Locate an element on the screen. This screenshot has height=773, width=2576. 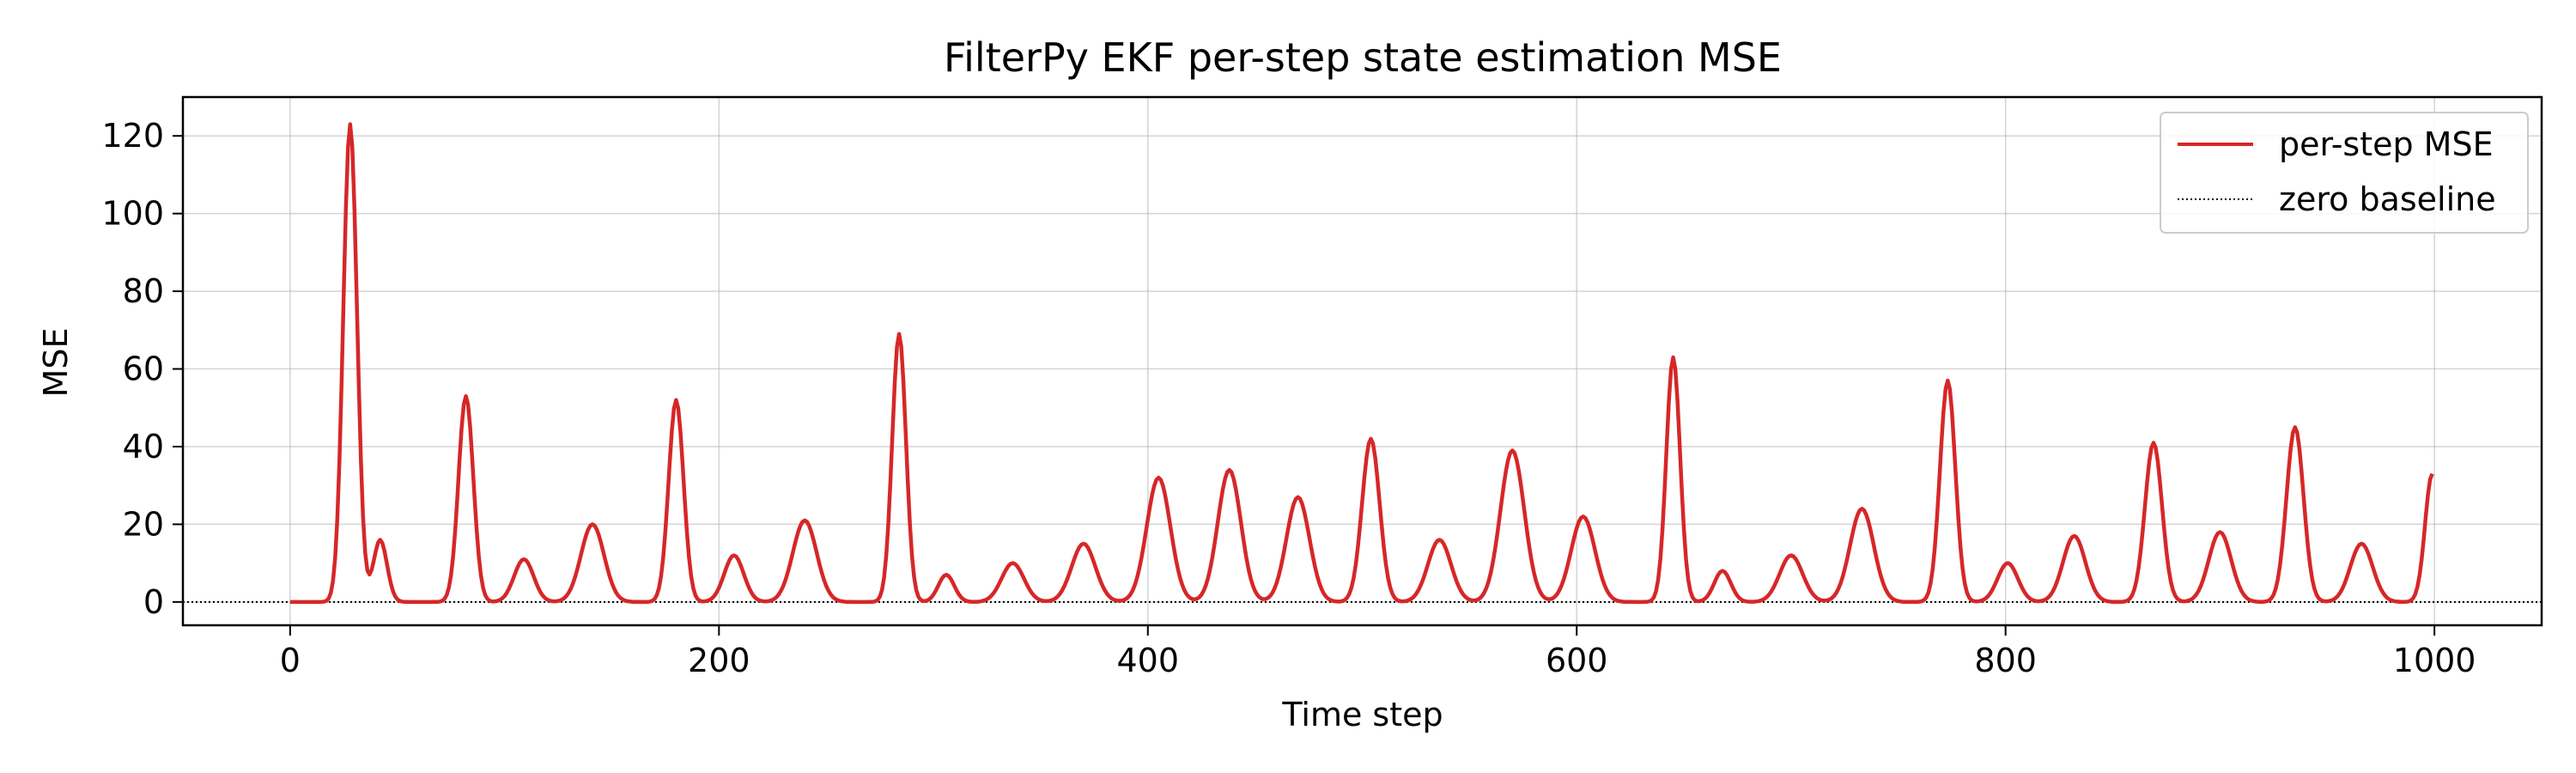
x-tick-label: 800 is located at coordinates (2005, 660).